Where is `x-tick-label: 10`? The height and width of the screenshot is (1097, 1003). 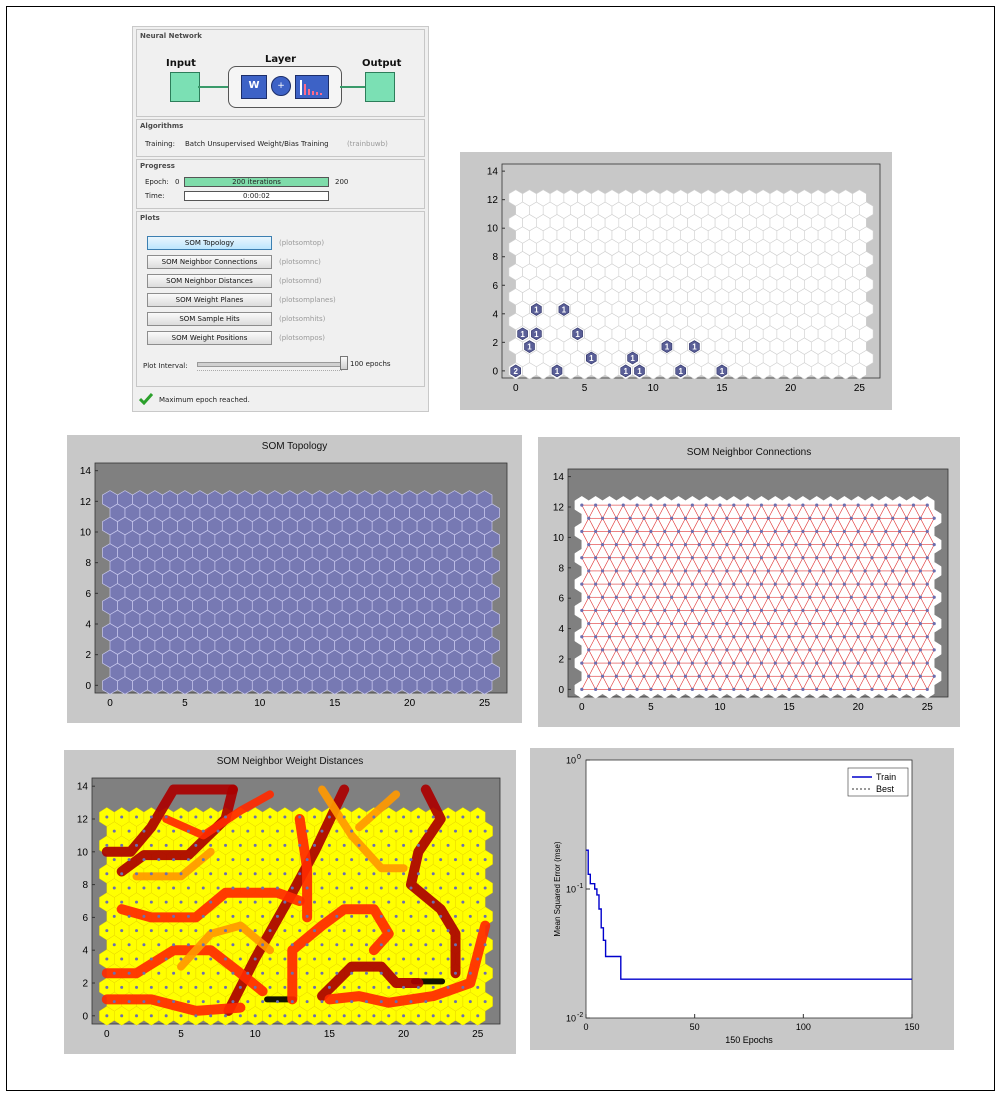
x-tick-label: 10 is located at coordinates (256, 1034).